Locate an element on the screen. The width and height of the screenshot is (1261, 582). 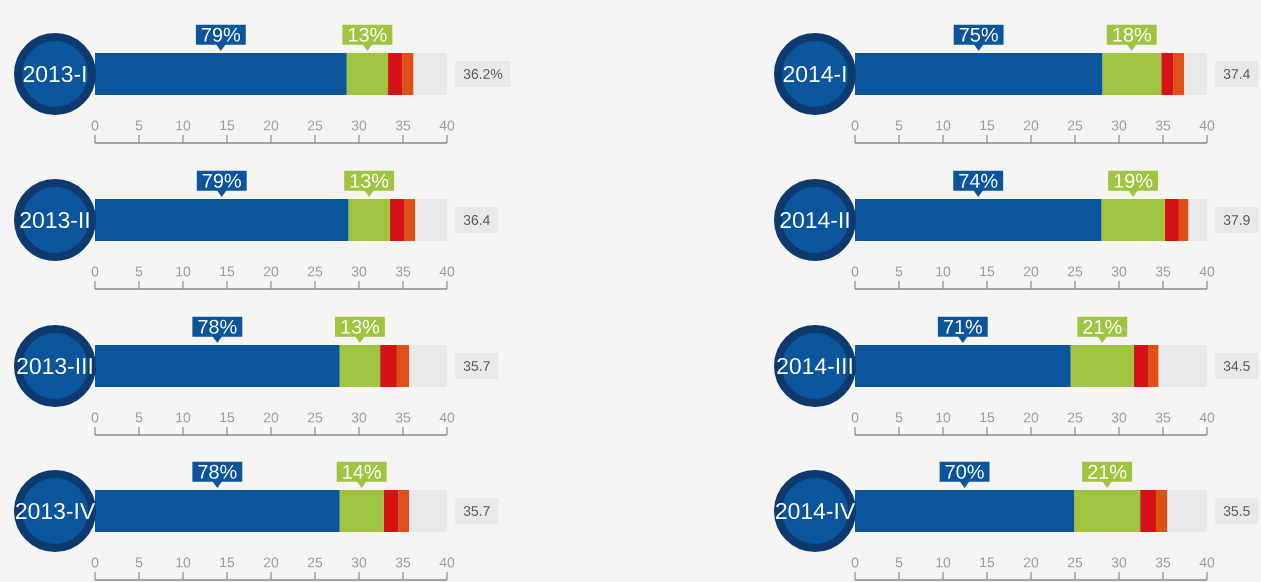
annotation: 74% is located at coordinates (978, 180).